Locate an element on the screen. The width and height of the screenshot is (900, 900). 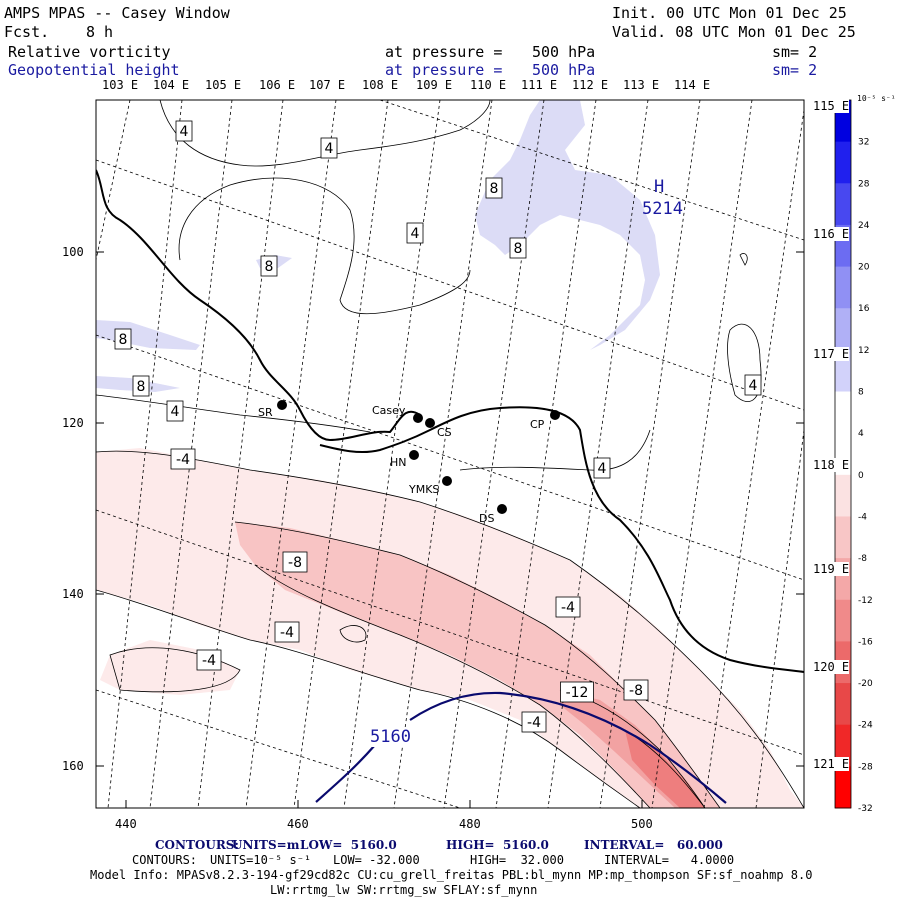
longitude-label-top: 105 E is located at coordinates (223, 85).